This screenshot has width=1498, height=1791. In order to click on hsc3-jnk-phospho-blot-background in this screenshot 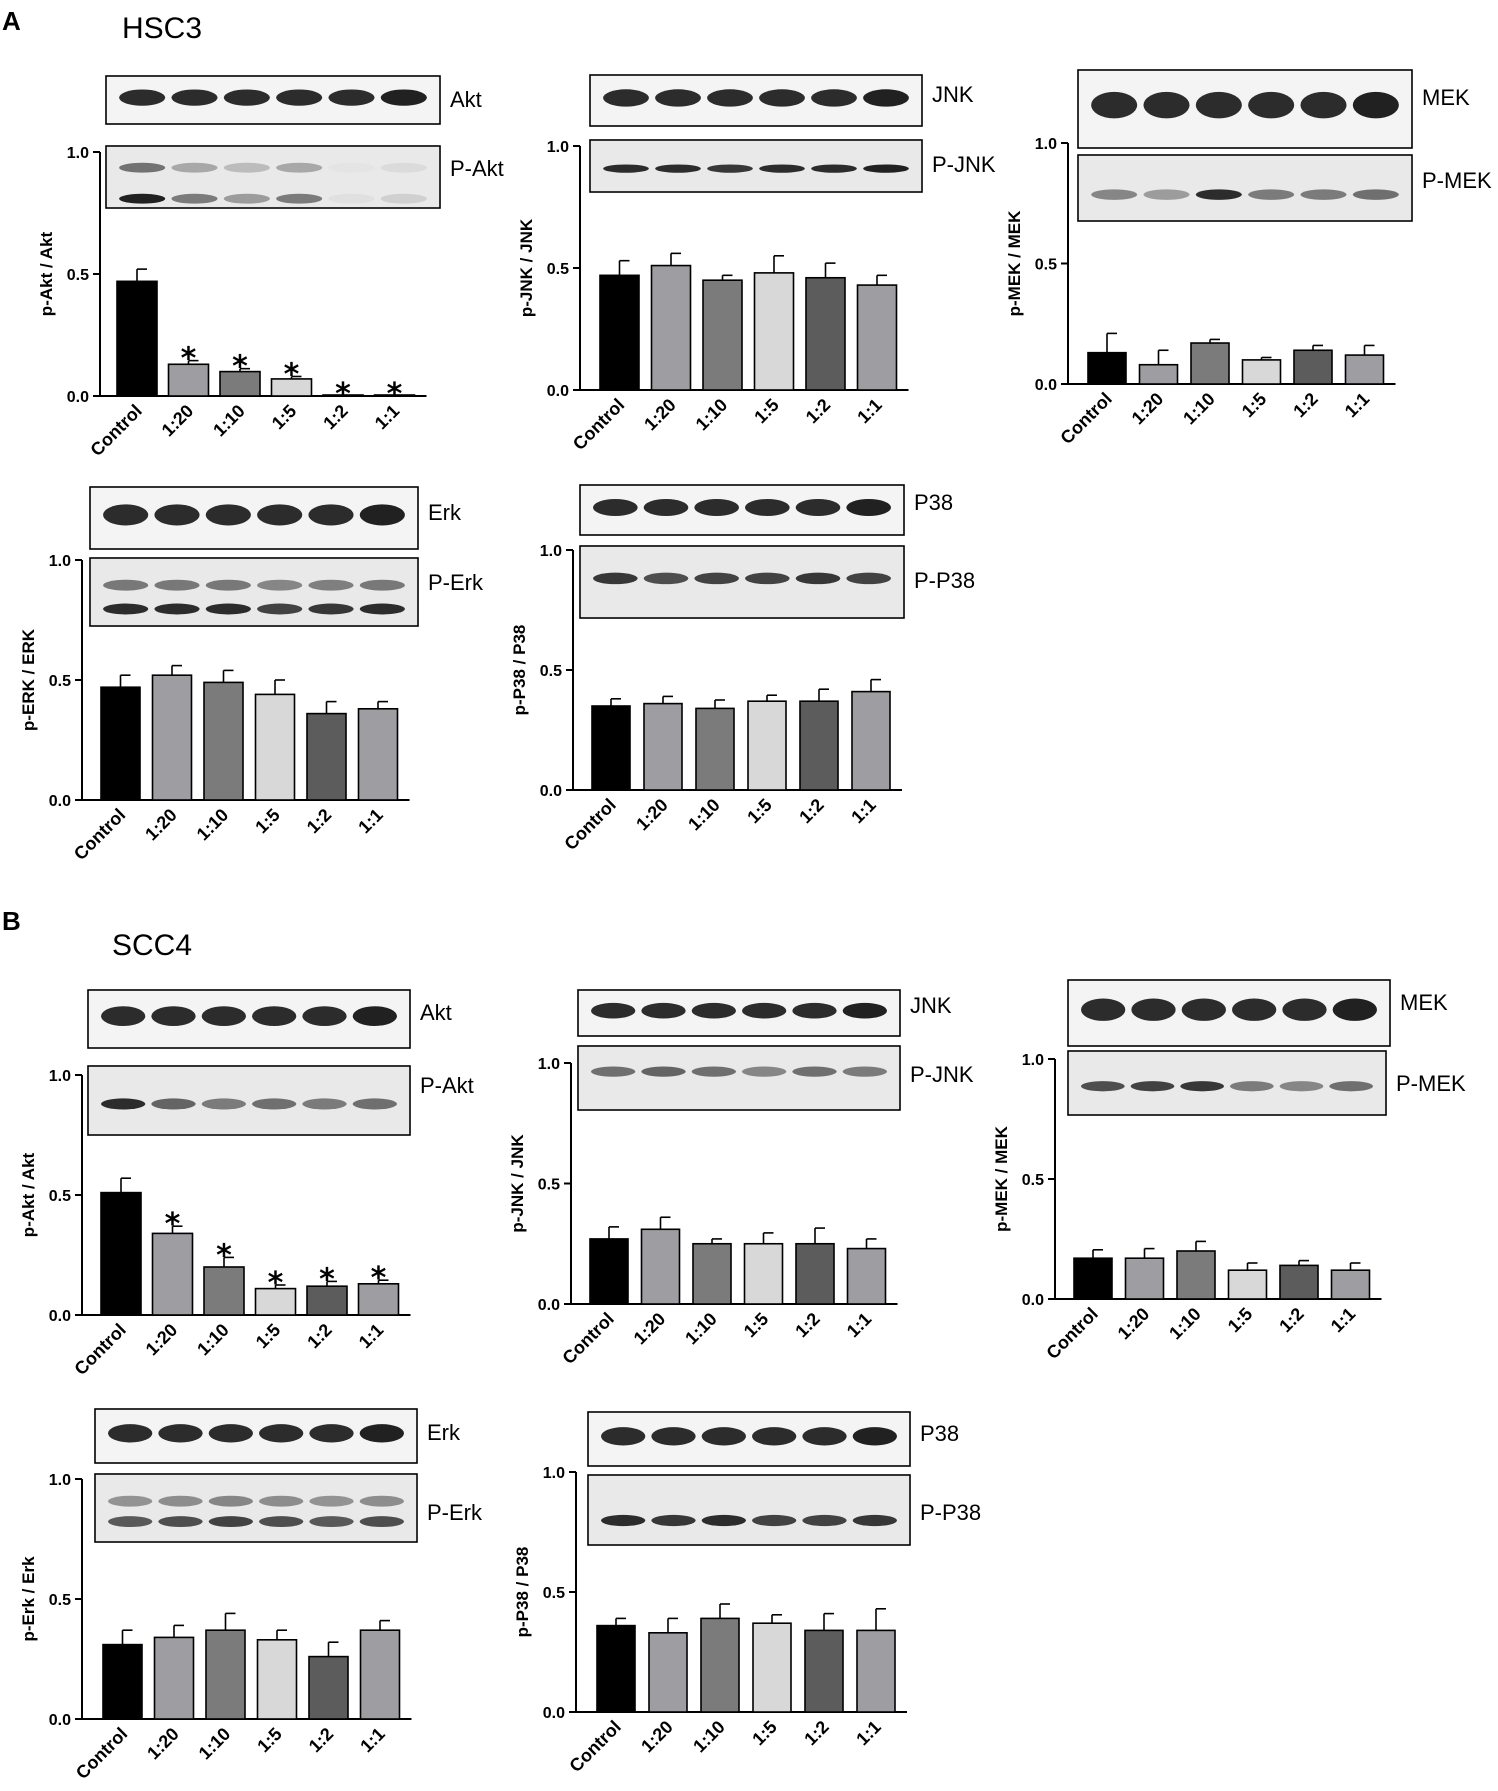, I will do `click(756, 166)`.